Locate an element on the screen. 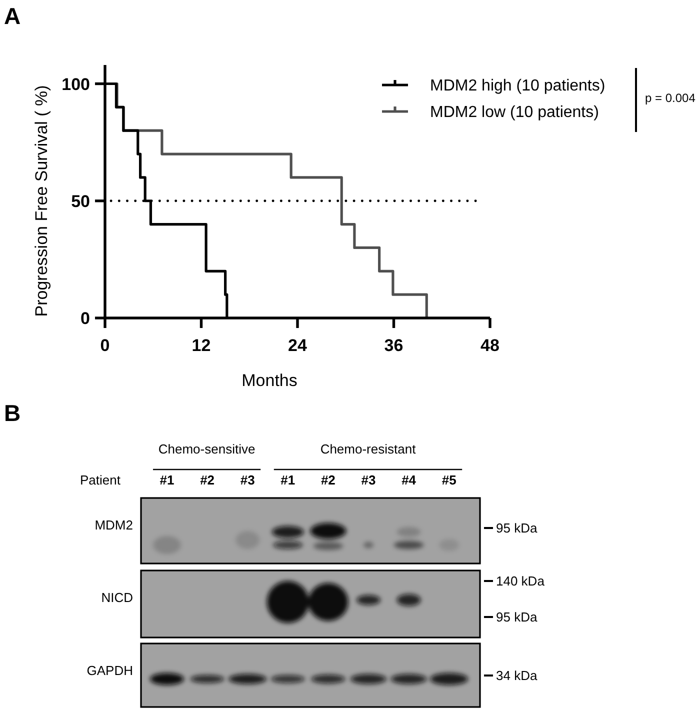  x-tick-label: 36 is located at coordinates (394, 345).